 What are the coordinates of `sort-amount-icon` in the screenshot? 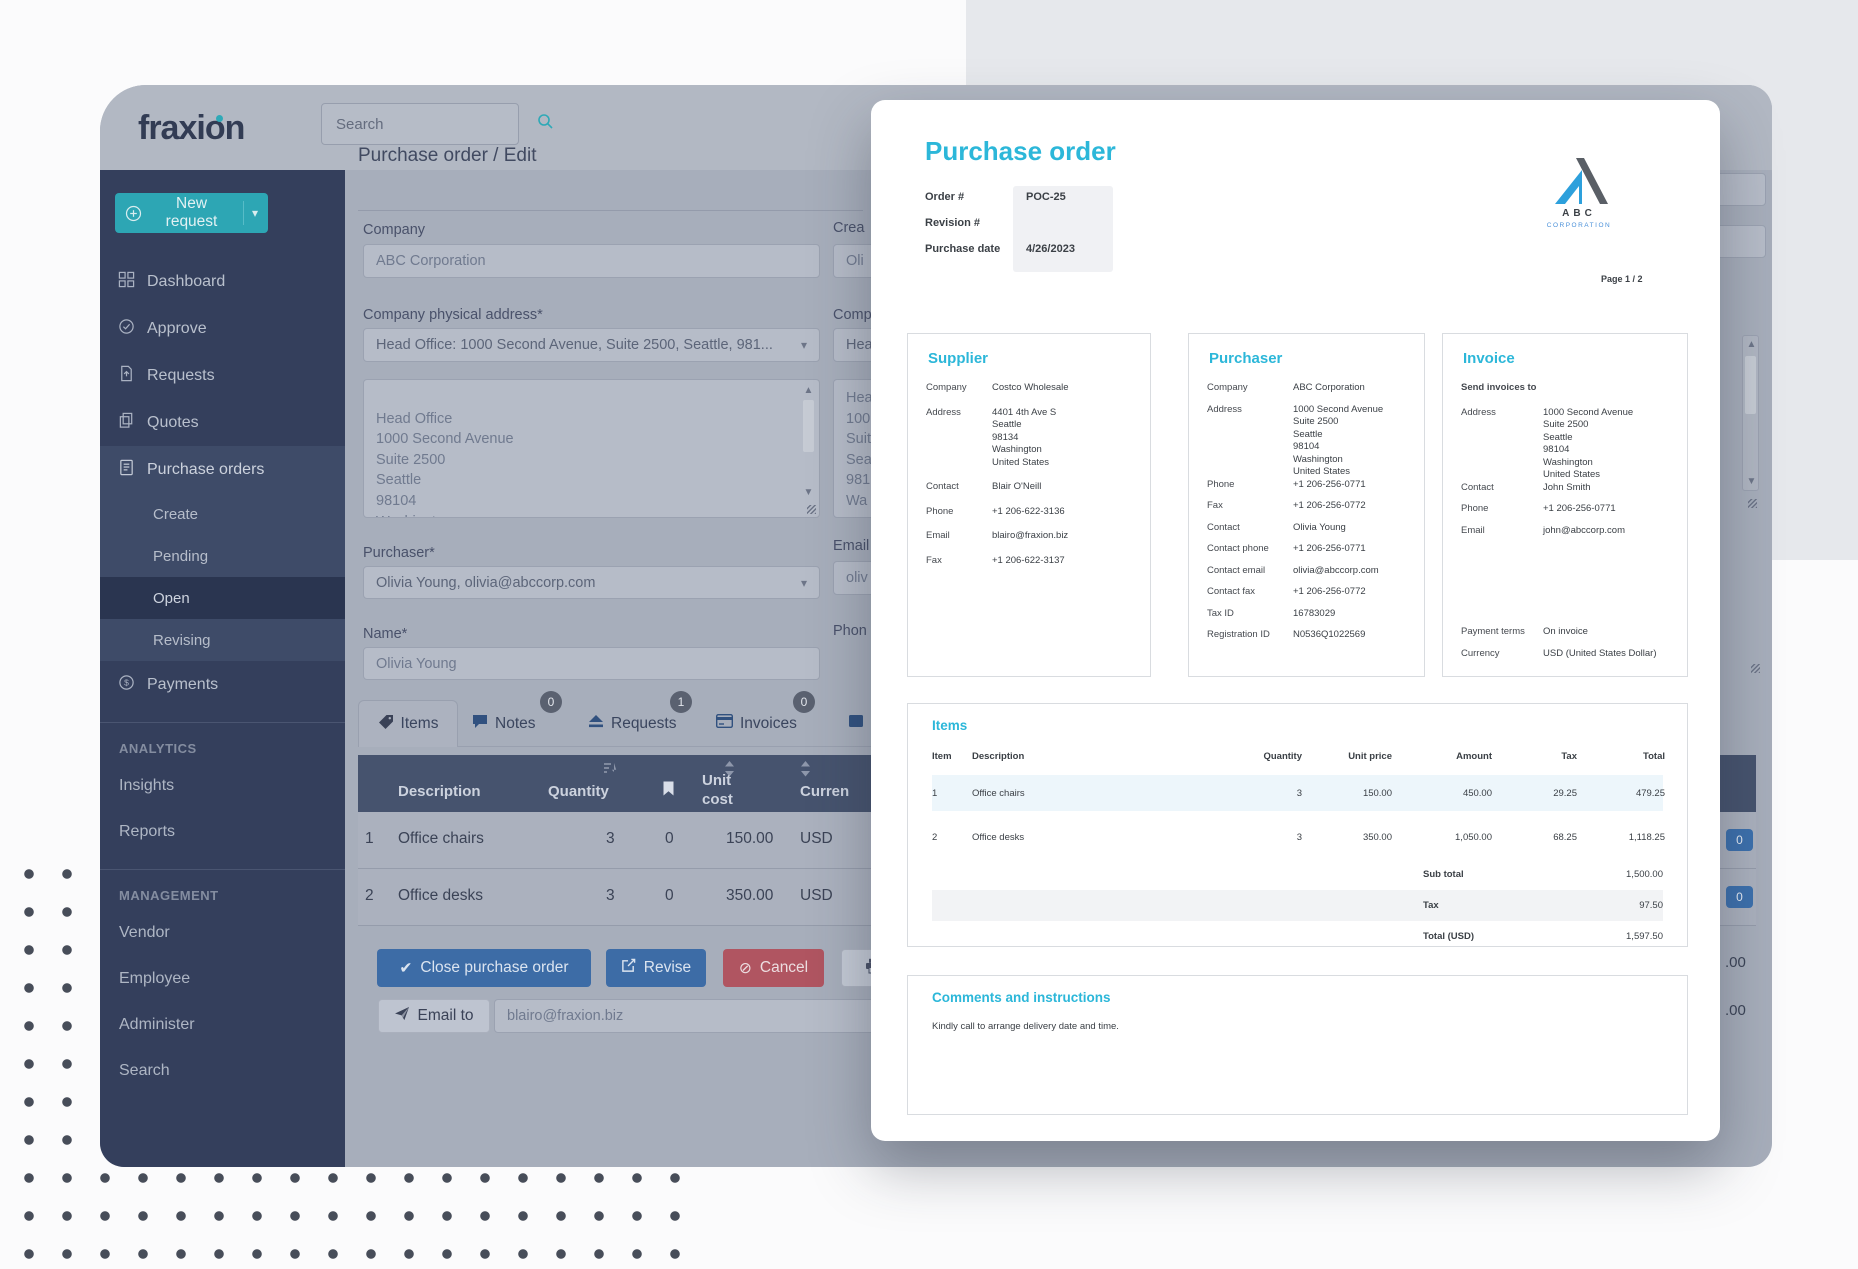 It's located at (610, 771).